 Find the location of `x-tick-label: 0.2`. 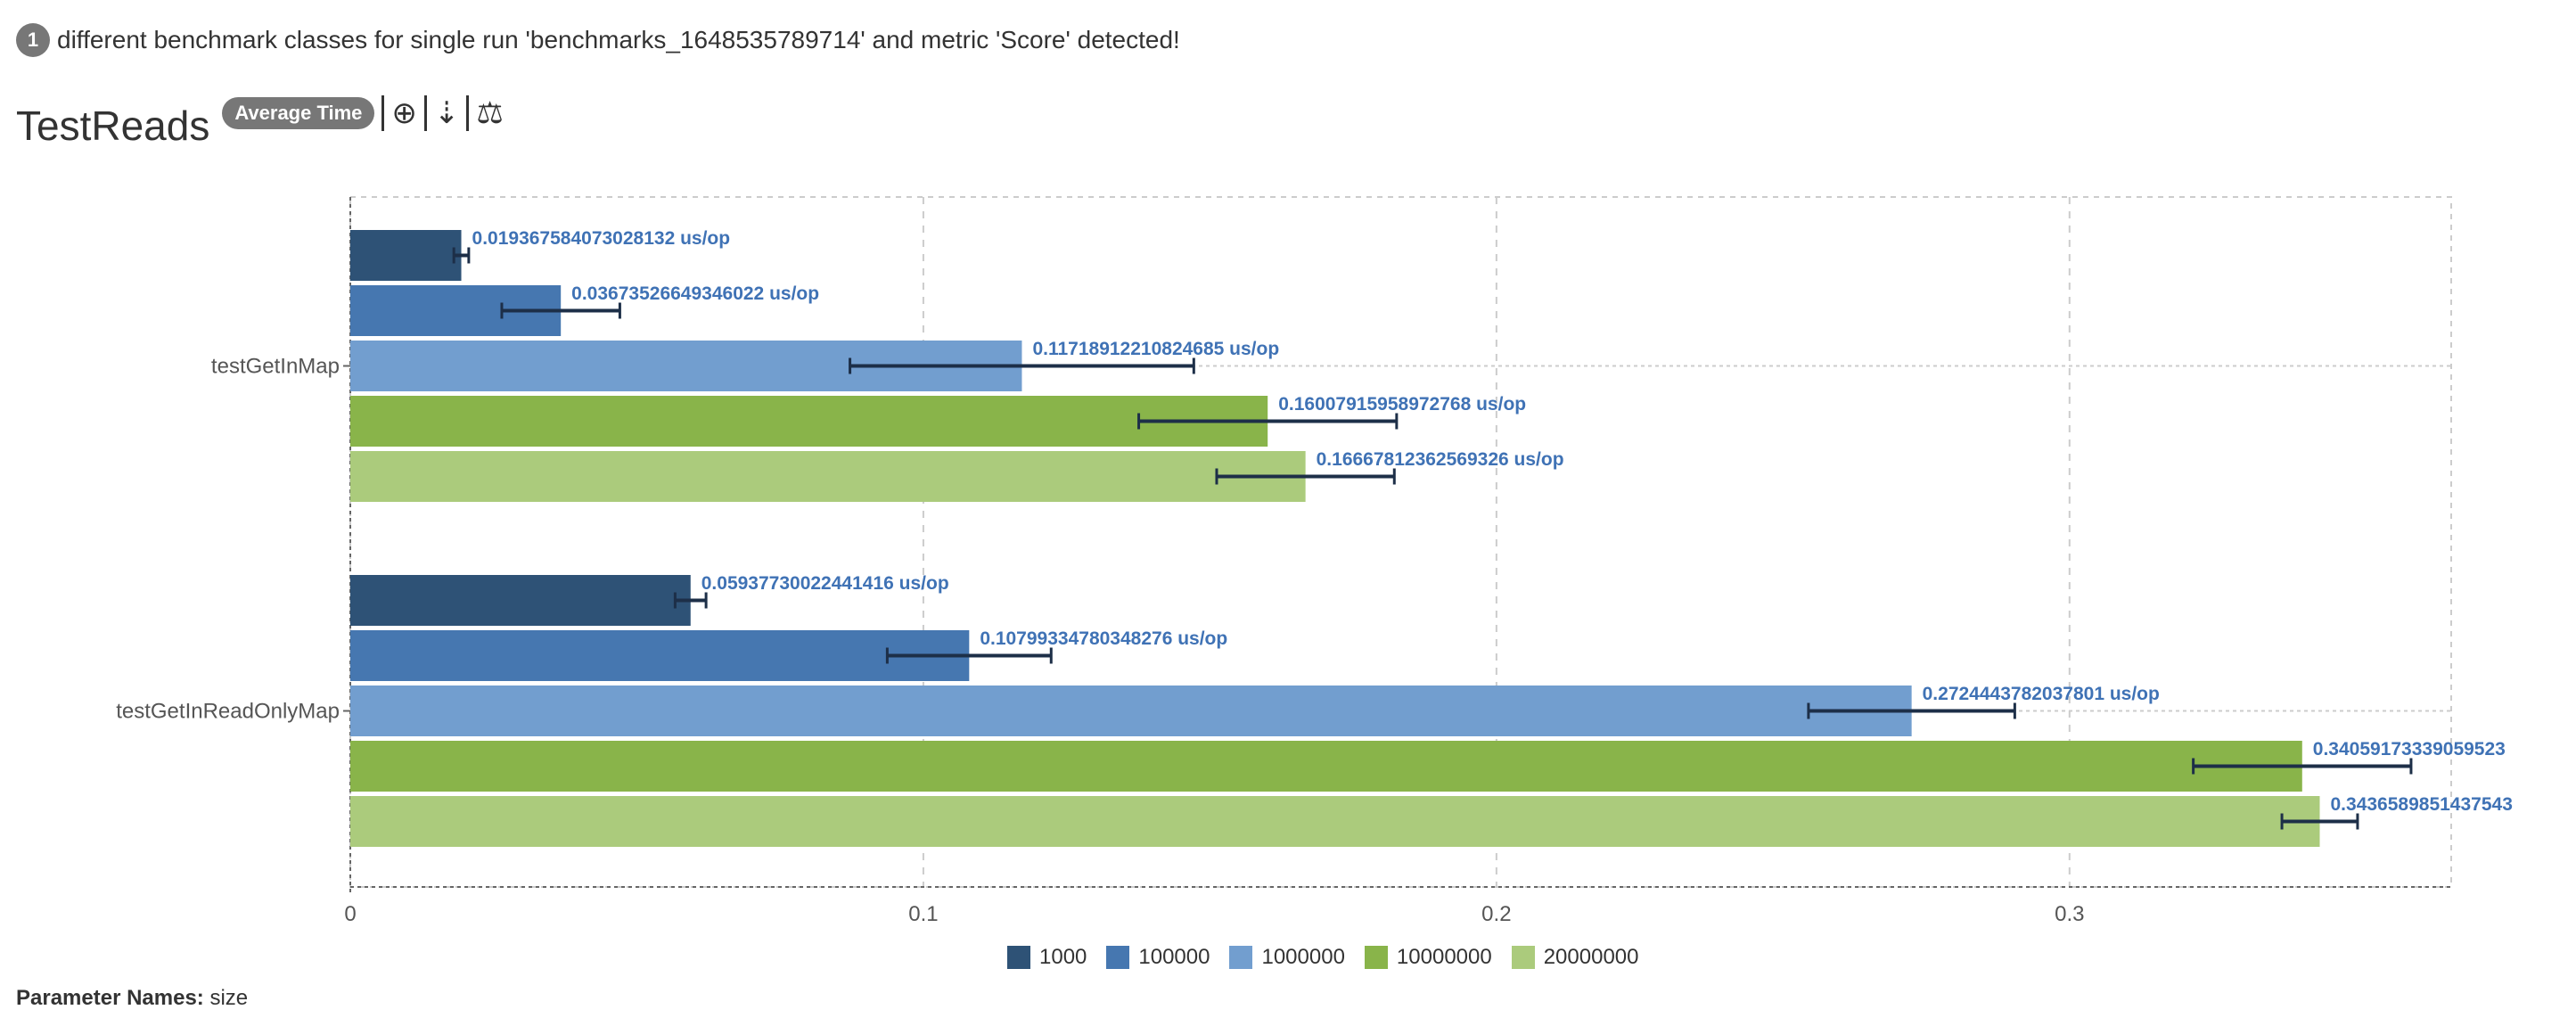

x-tick-label: 0.2 is located at coordinates (1496, 914).